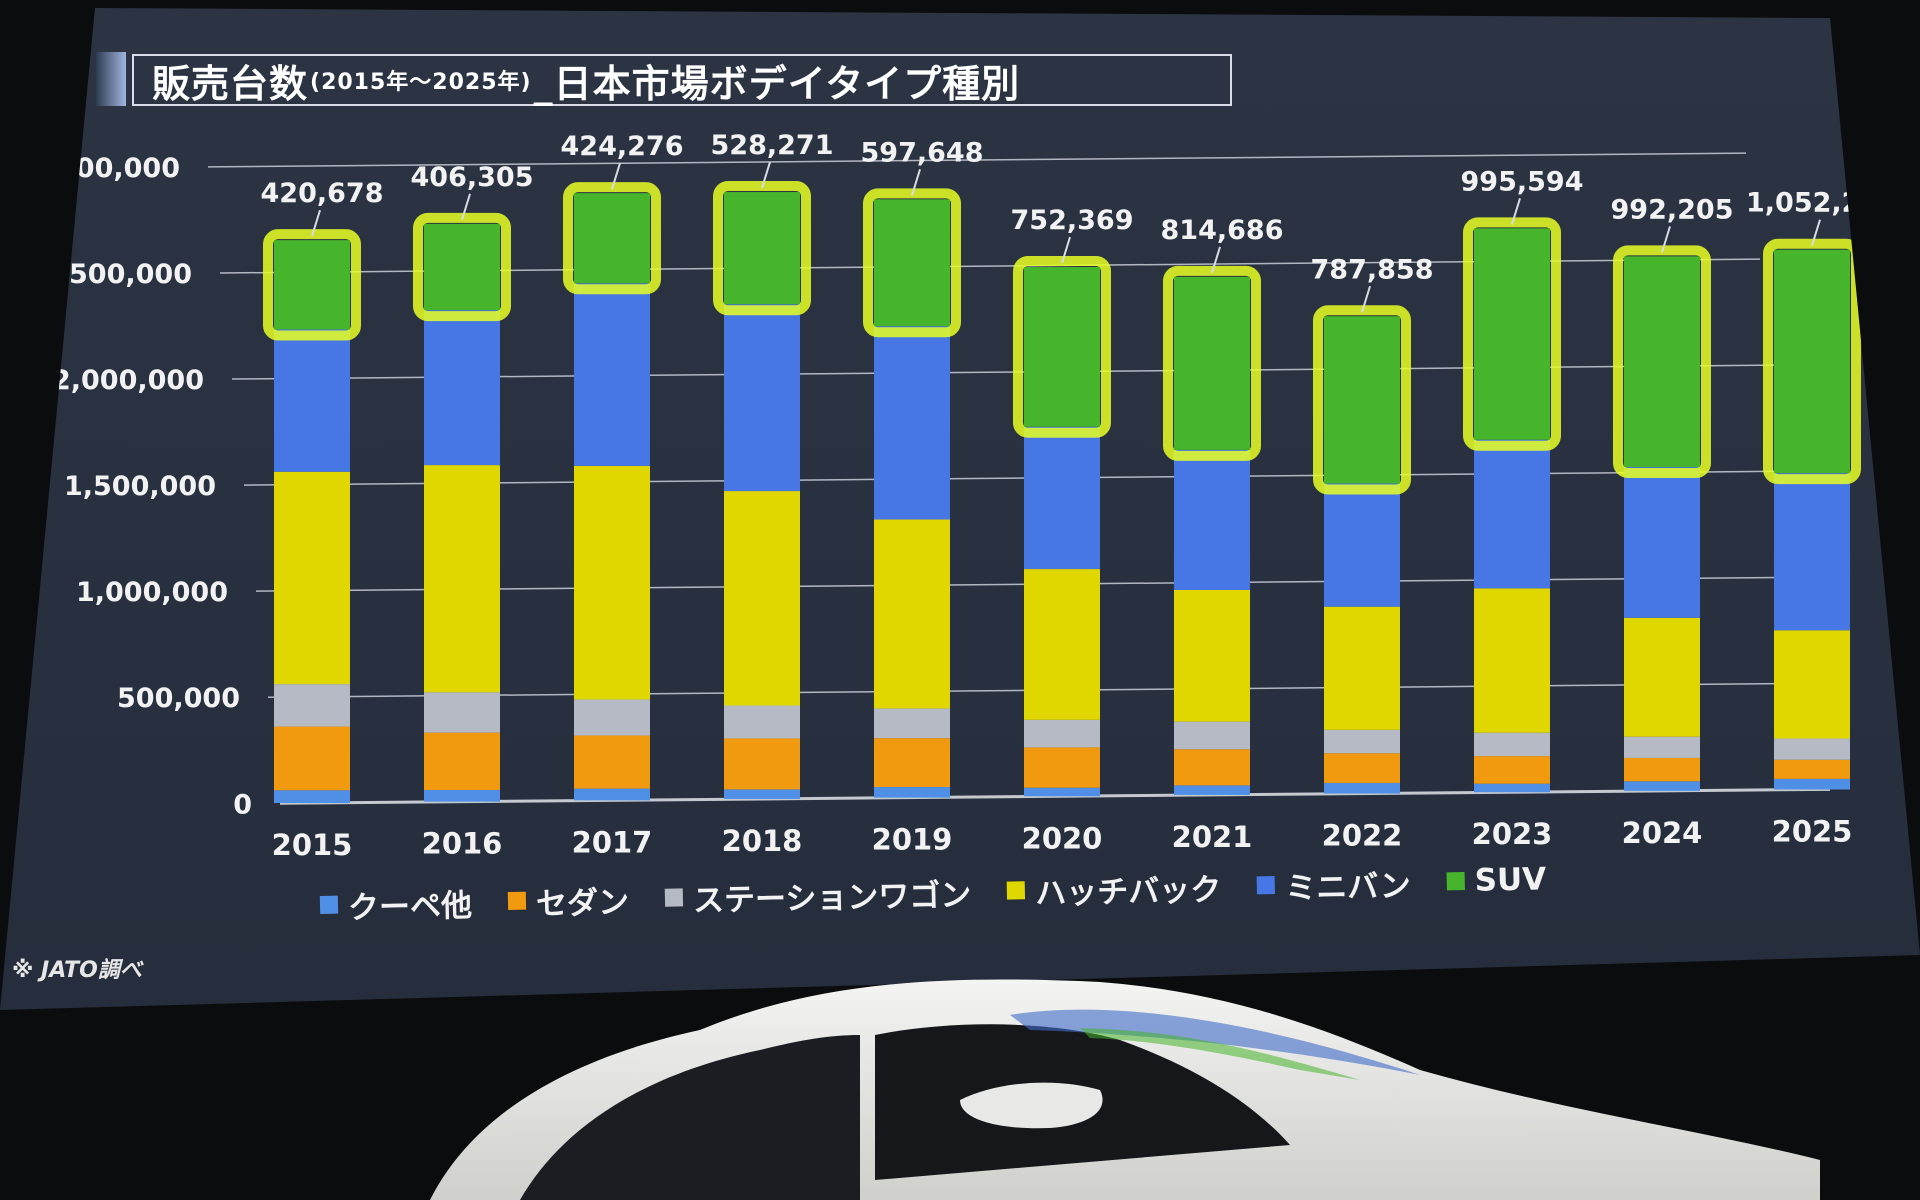 The image size is (1920, 1200). Describe the element at coordinates (1672, 209) in the screenshot. I see `suv-value-label: 992,205` at that location.